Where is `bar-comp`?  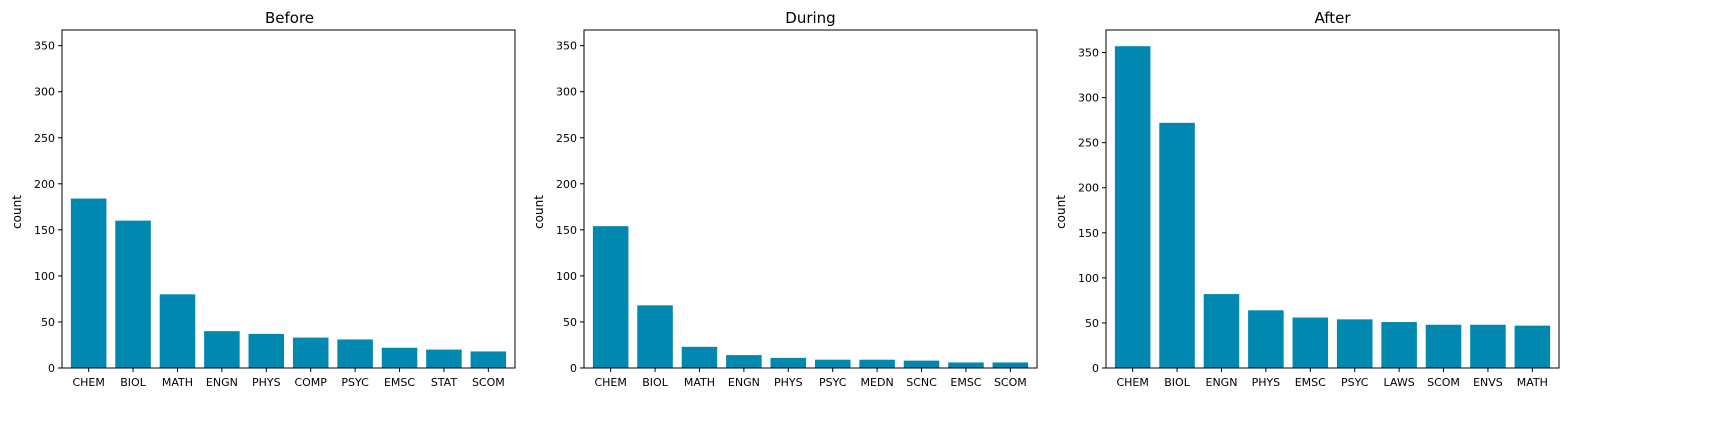 bar-comp is located at coordinates (310, 352).